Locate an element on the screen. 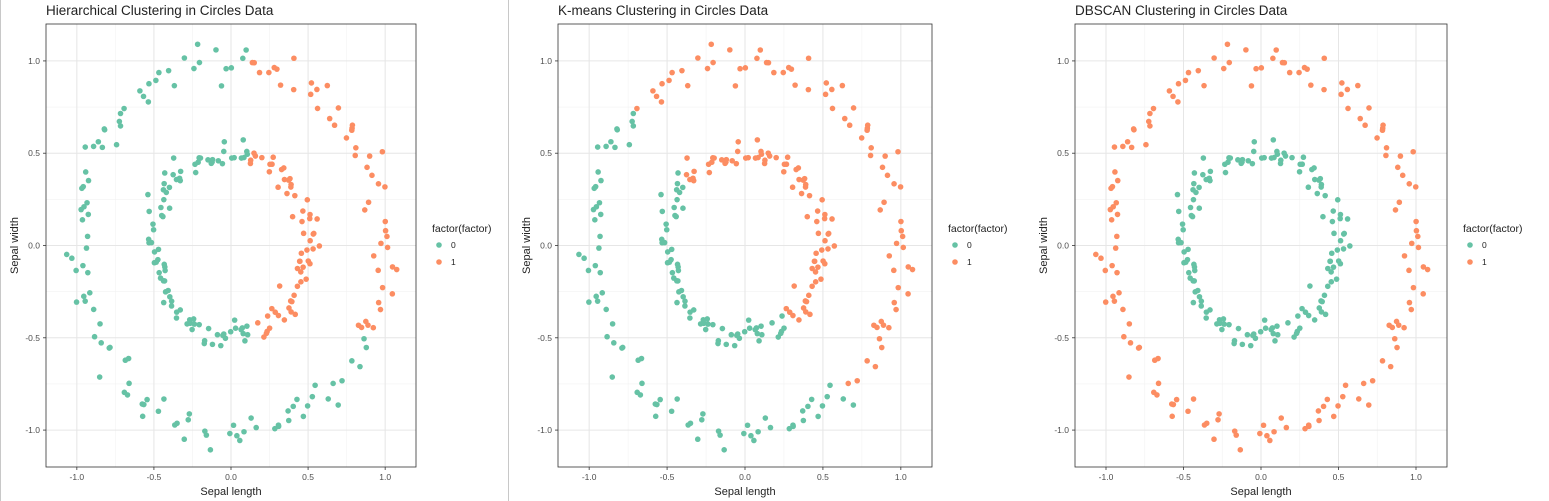 The width and height of the screenshot is (1549, 501). y-tick-label: 0.0 is located at coordinates (546, 246).